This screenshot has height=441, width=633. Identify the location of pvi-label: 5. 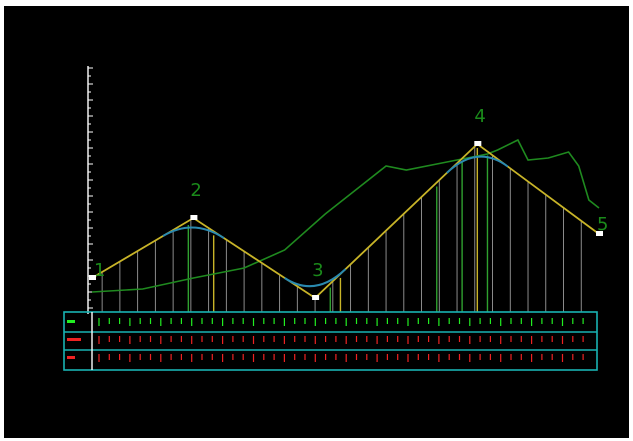
(602, 224).